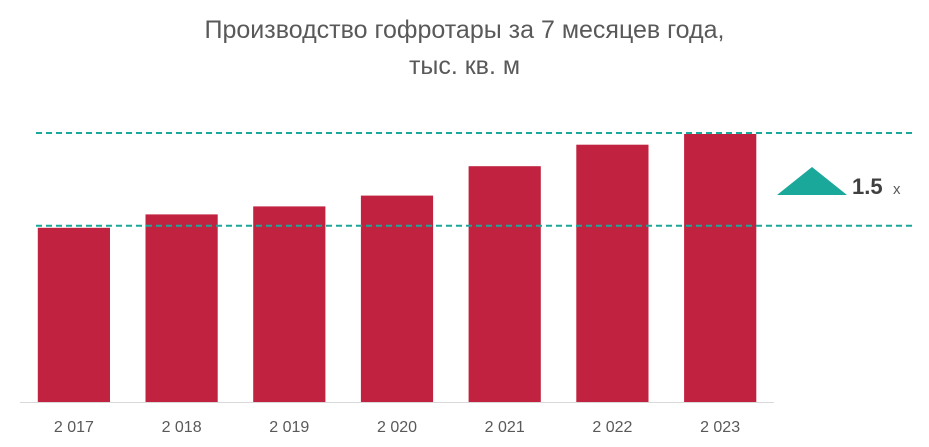 This screenshot has height=447, width=929. What do you see at coordinates (897, 189) in the screenshot?
I see `growth-unit: х` at bounding box center [897, 189].